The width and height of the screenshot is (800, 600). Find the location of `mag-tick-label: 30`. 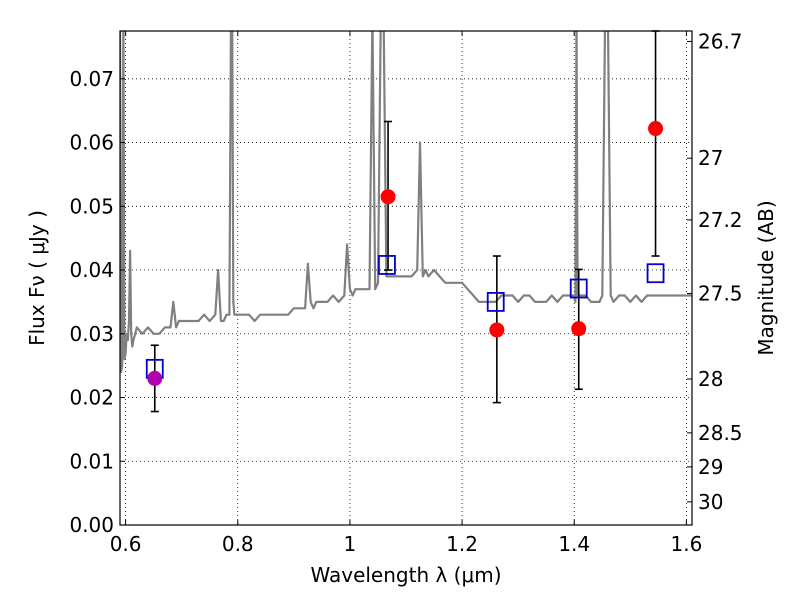

mag-tick-label: 30 is located at coordinates (710, 502).